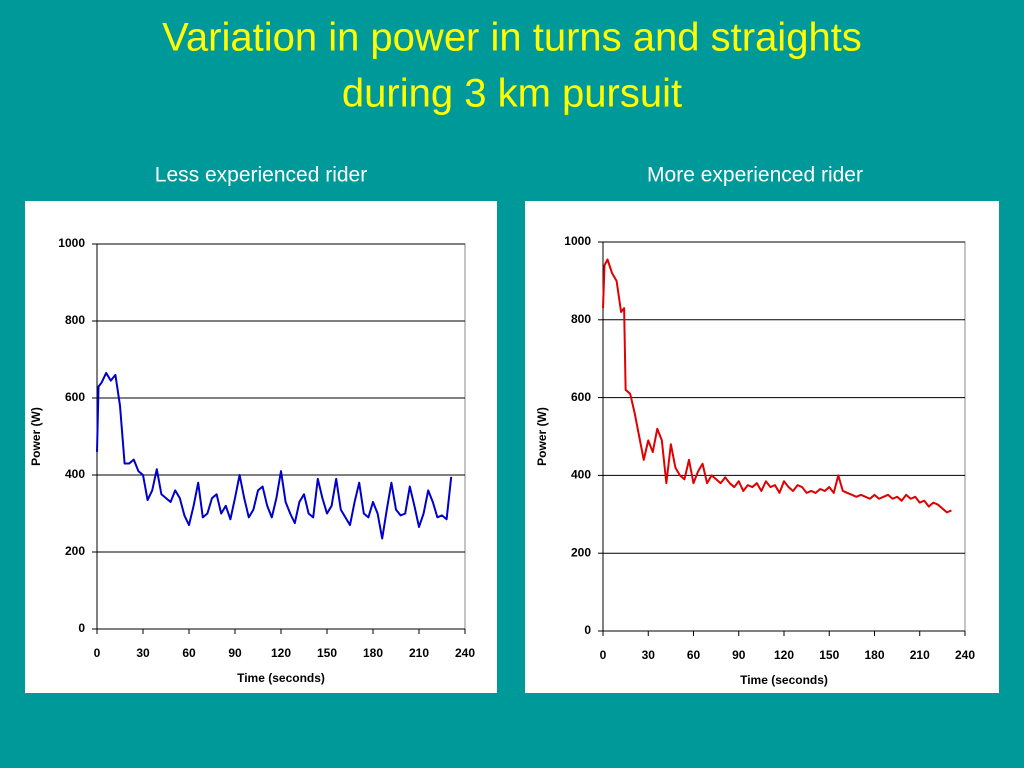  Describe the element at coordinates (261, 175) in the screenshot. I see `chart-title: Less experienced rider` at that location.